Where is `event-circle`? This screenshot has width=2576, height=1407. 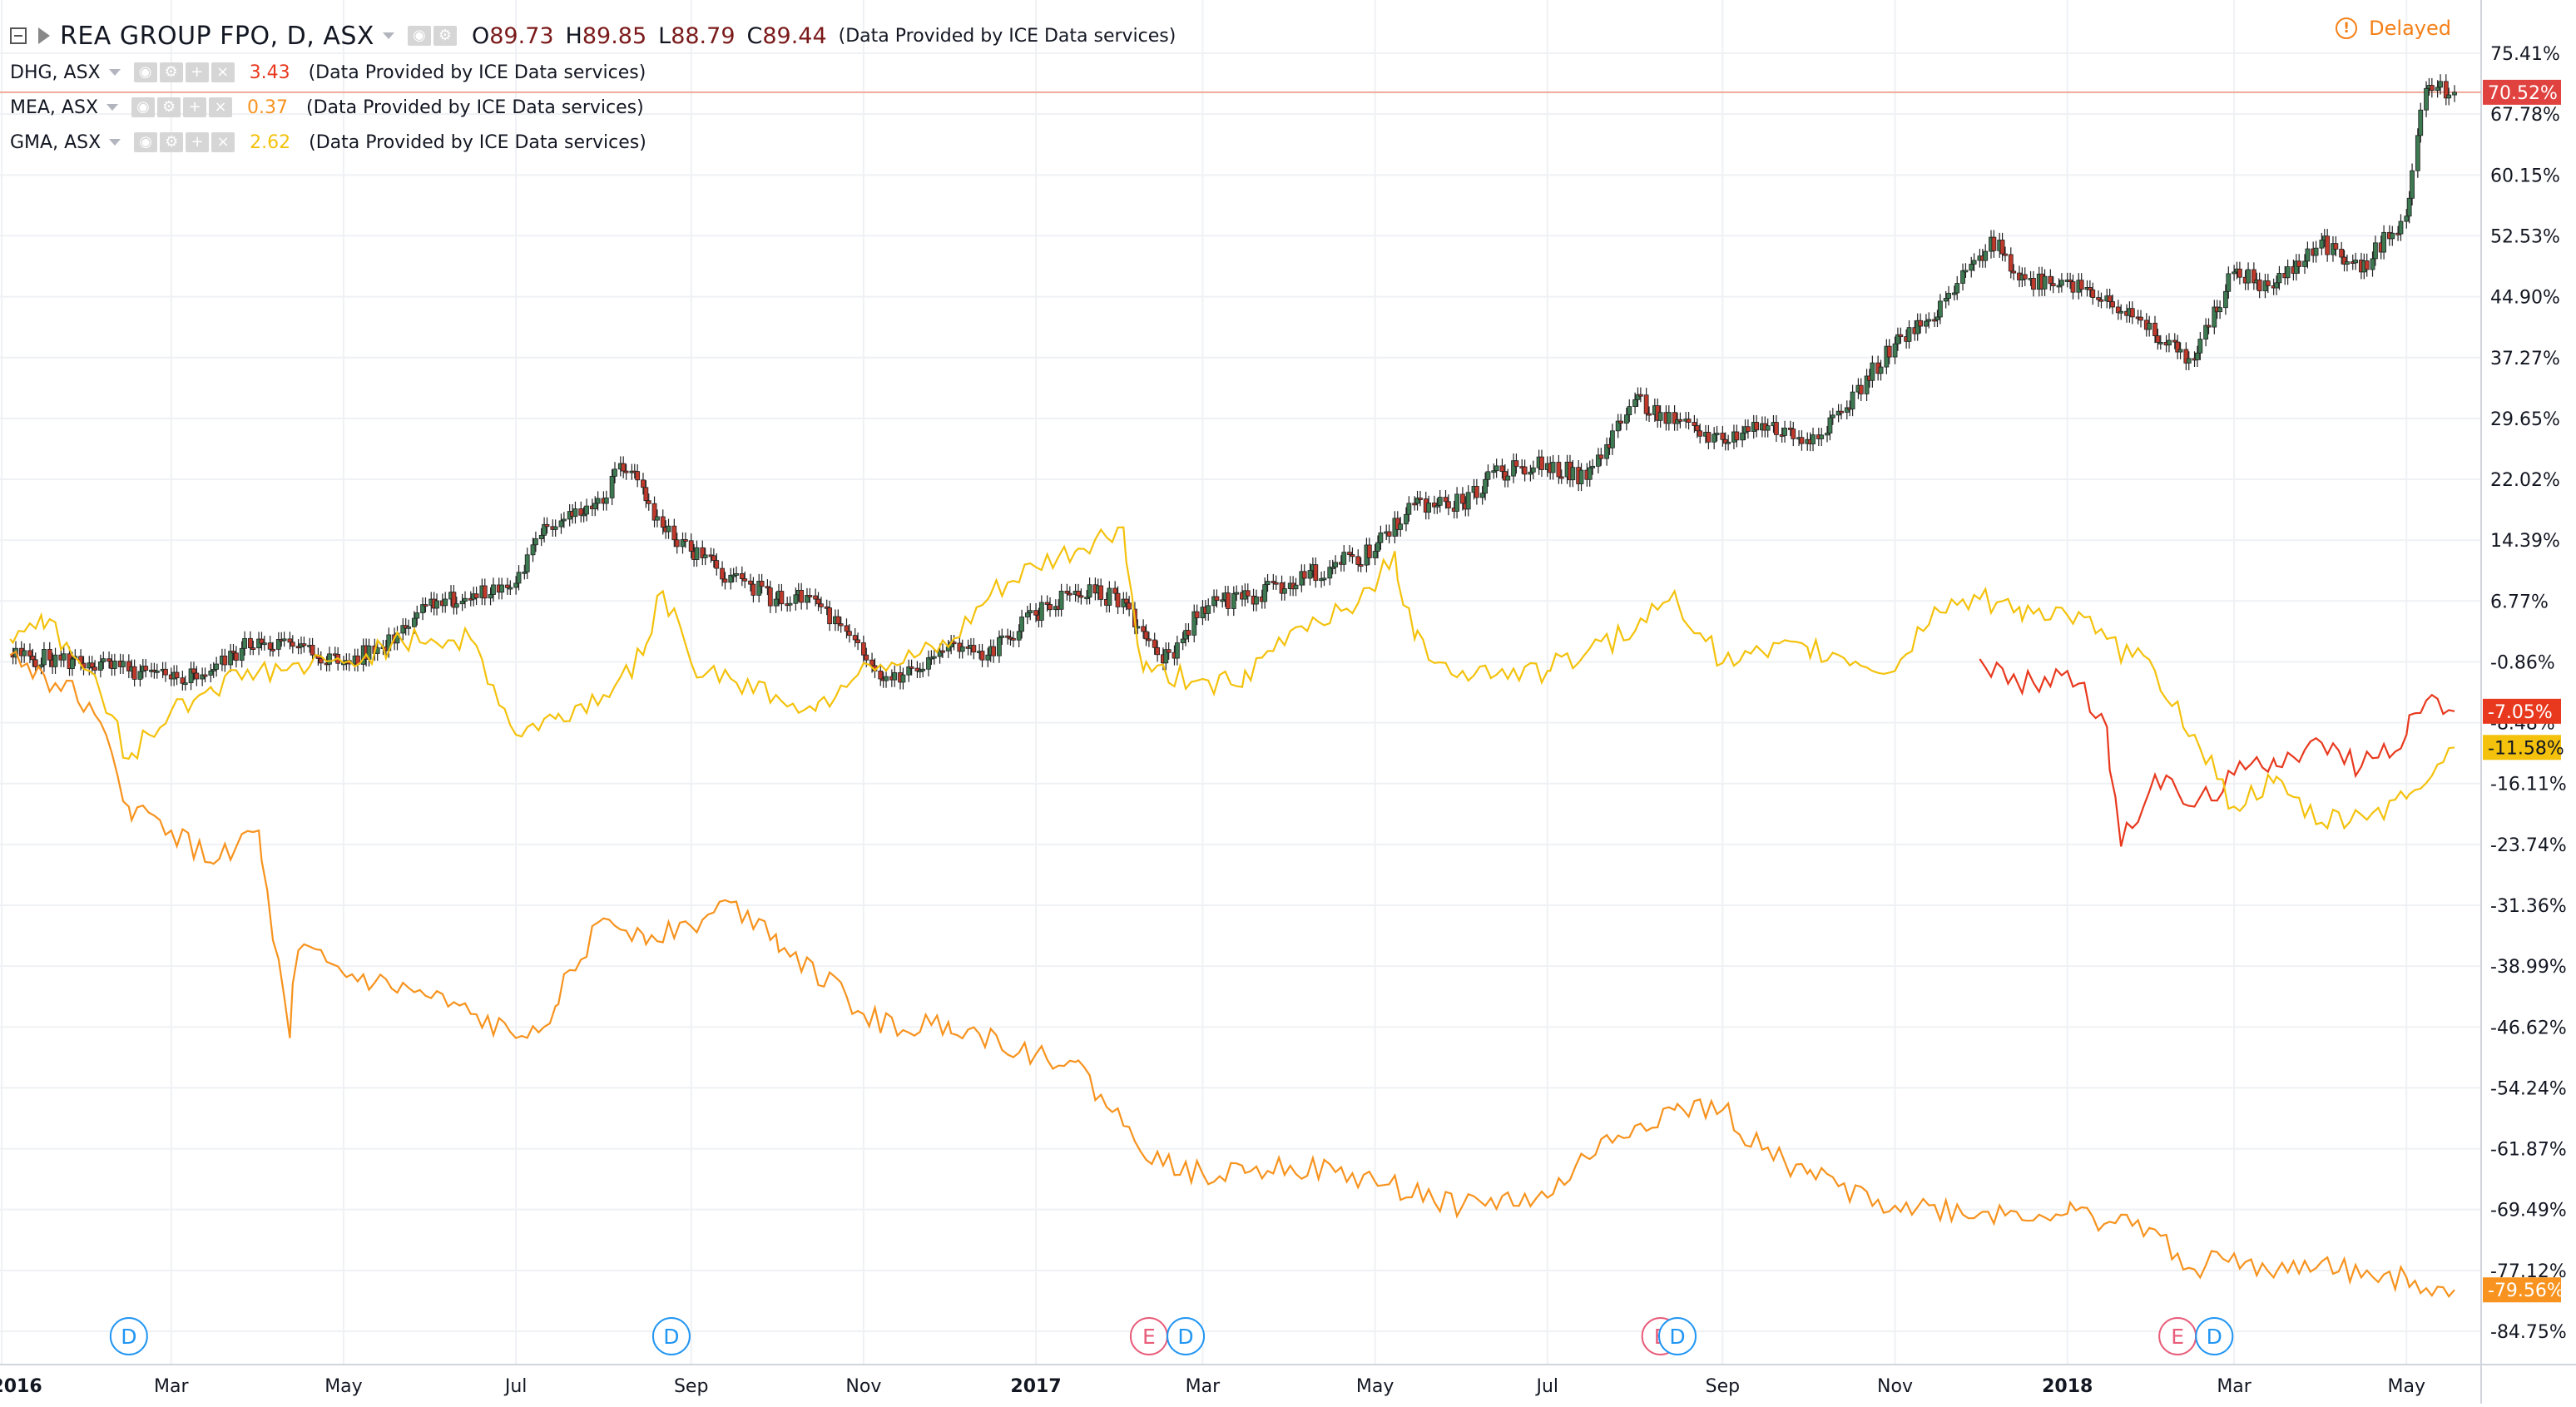 event-circle is located at coordinates (1677, 1336).